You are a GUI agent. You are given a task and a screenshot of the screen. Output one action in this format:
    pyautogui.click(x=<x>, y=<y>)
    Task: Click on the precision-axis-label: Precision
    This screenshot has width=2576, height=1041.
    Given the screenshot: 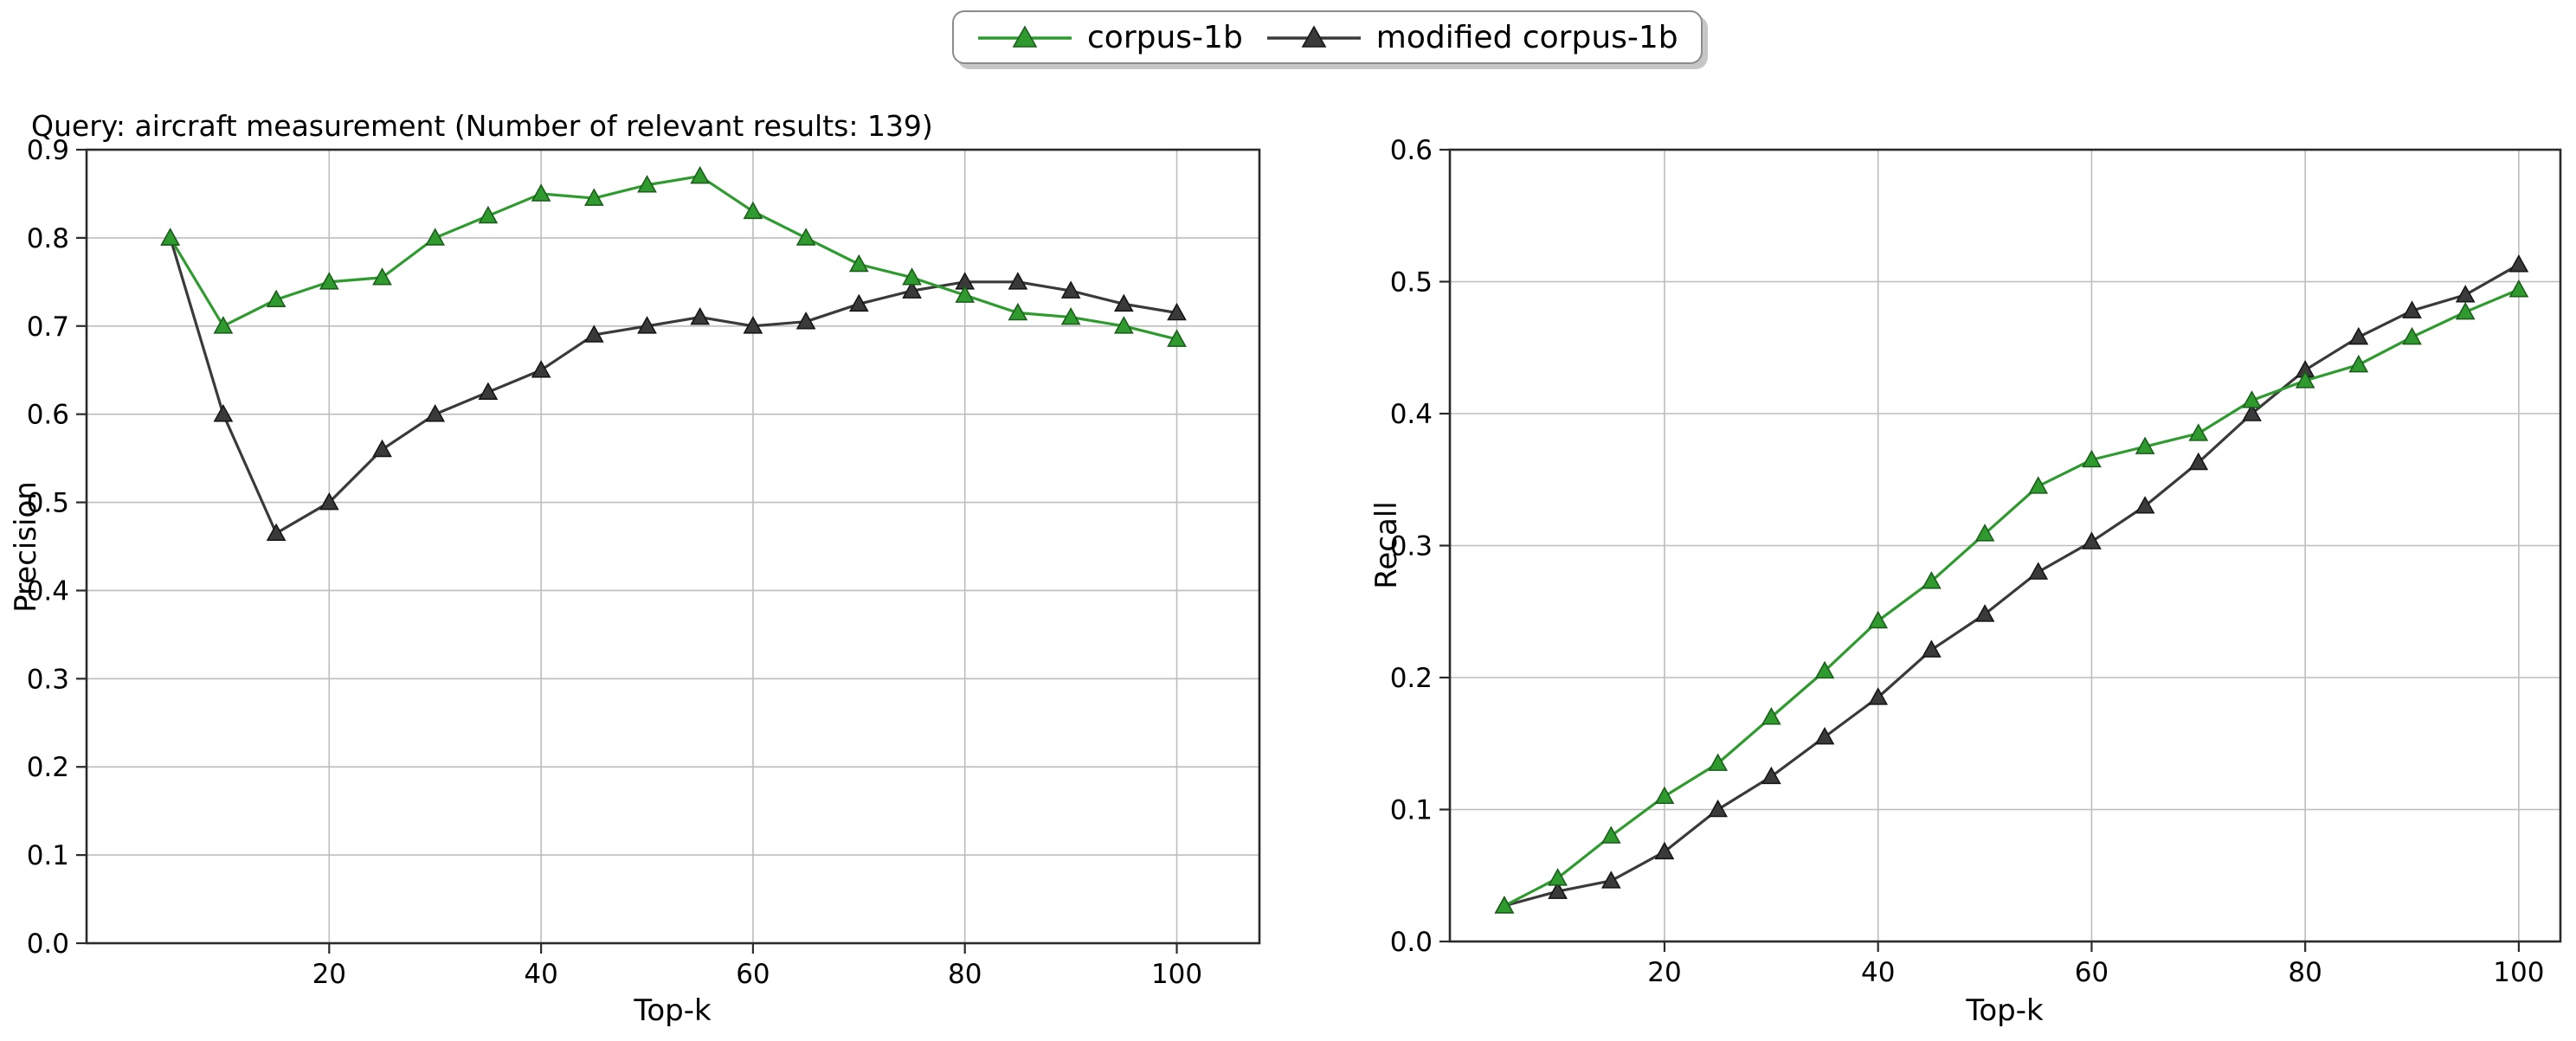 What is the action you would take?
    pyautogui.click(x=26, y=547)
    